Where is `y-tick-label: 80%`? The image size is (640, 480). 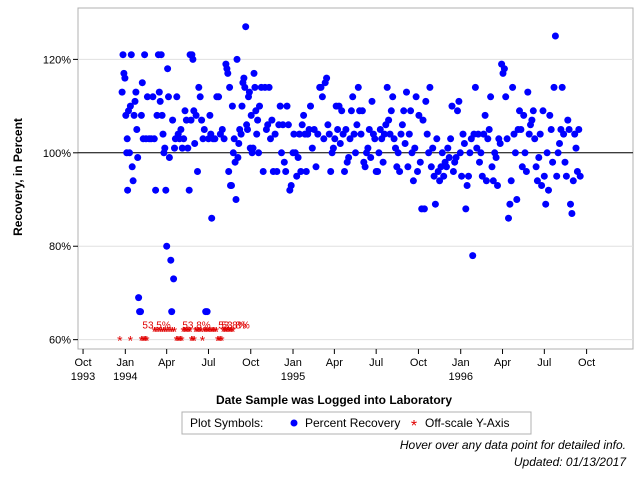 y-tick-label: 80% is located at coordinates (60, 247).